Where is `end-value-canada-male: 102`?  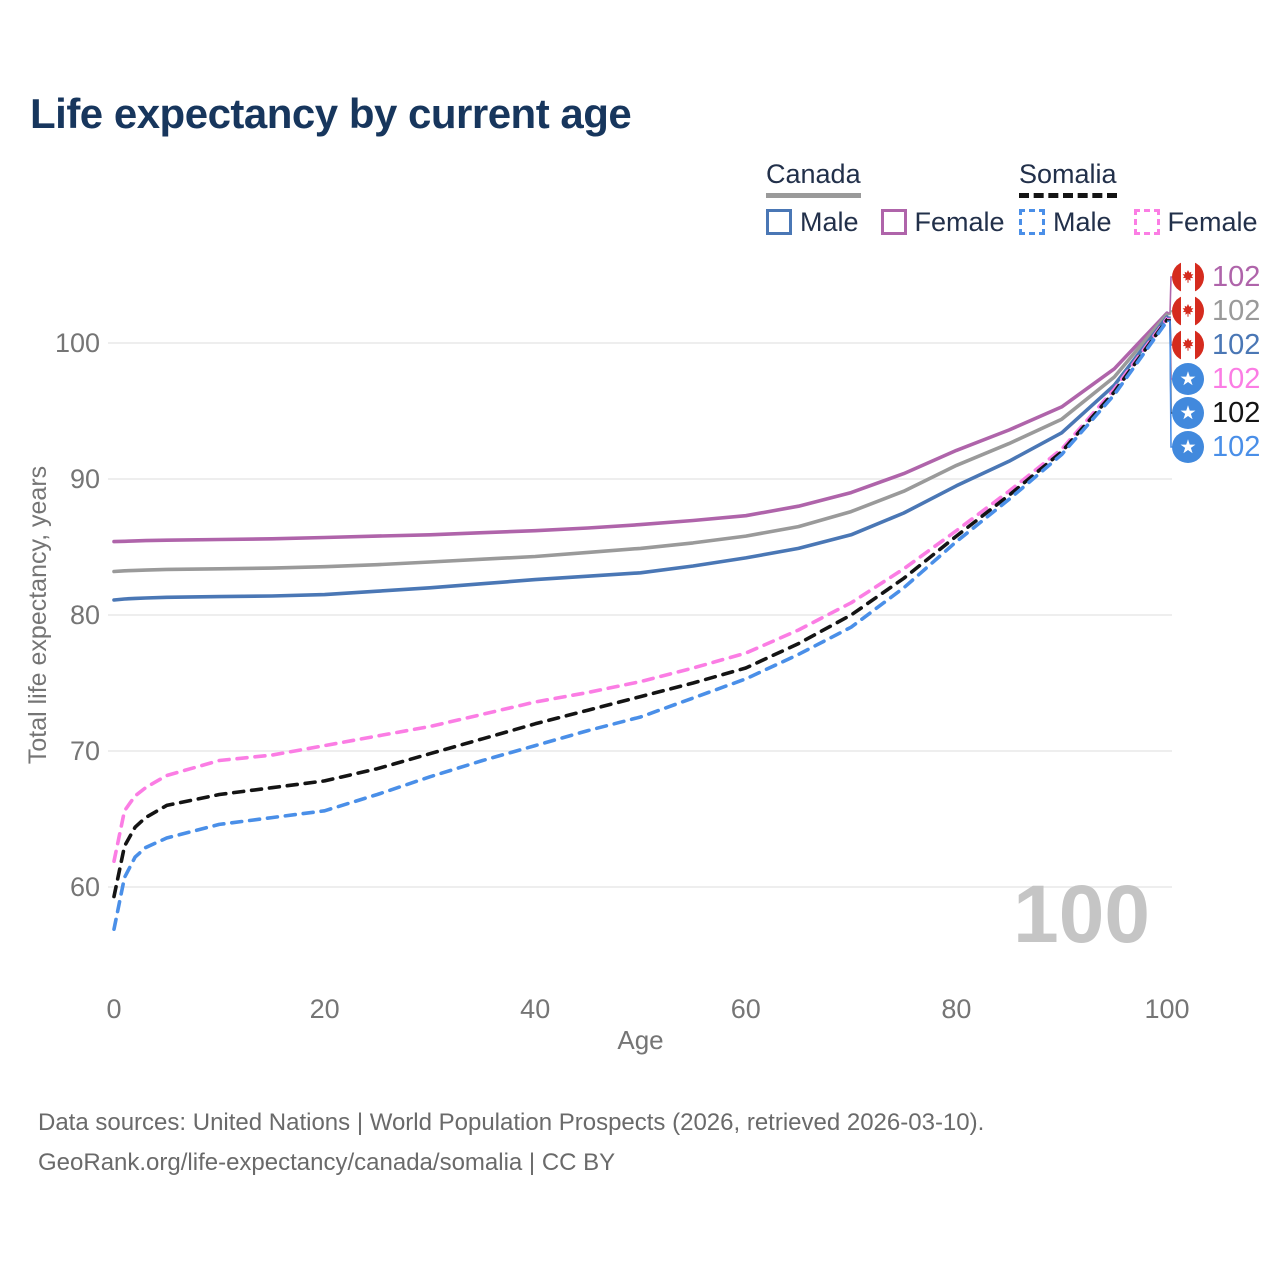 end-value-canada-male: 102 is located at coordinates (1236, 344).